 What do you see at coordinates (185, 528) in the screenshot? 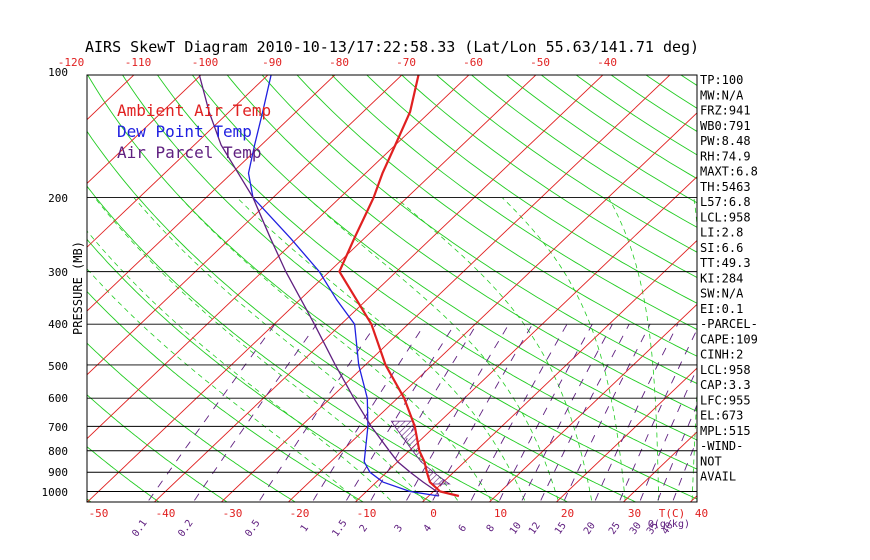
I see `mixing-ratio-label: 0.2` at bounding box center [185, 528].